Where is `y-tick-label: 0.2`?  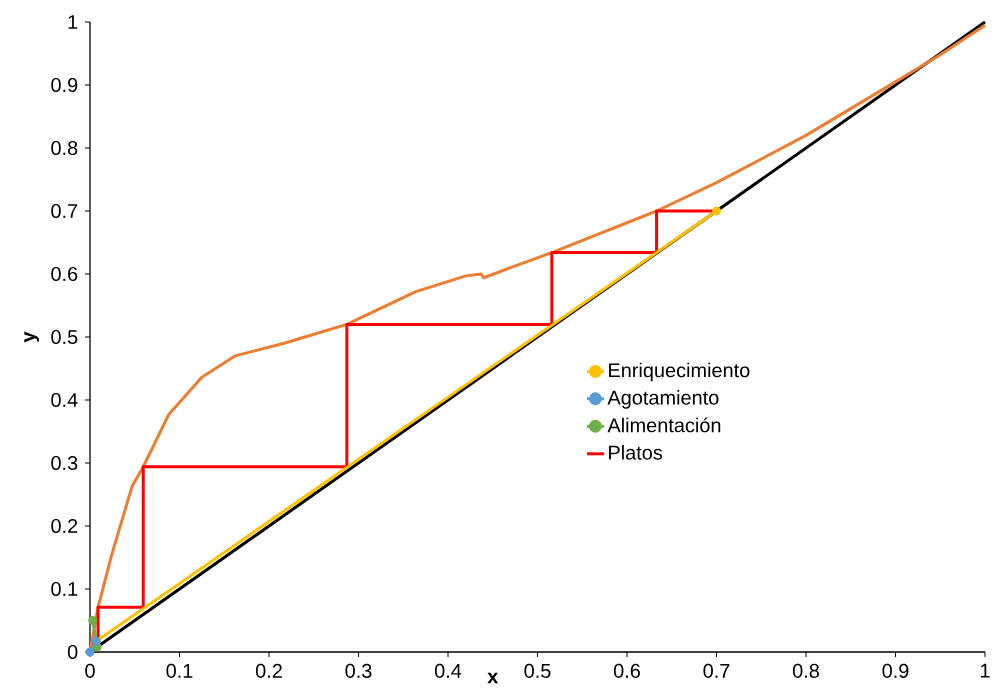 y-tick-label: 0.2 is located at coordinates (64, 526).